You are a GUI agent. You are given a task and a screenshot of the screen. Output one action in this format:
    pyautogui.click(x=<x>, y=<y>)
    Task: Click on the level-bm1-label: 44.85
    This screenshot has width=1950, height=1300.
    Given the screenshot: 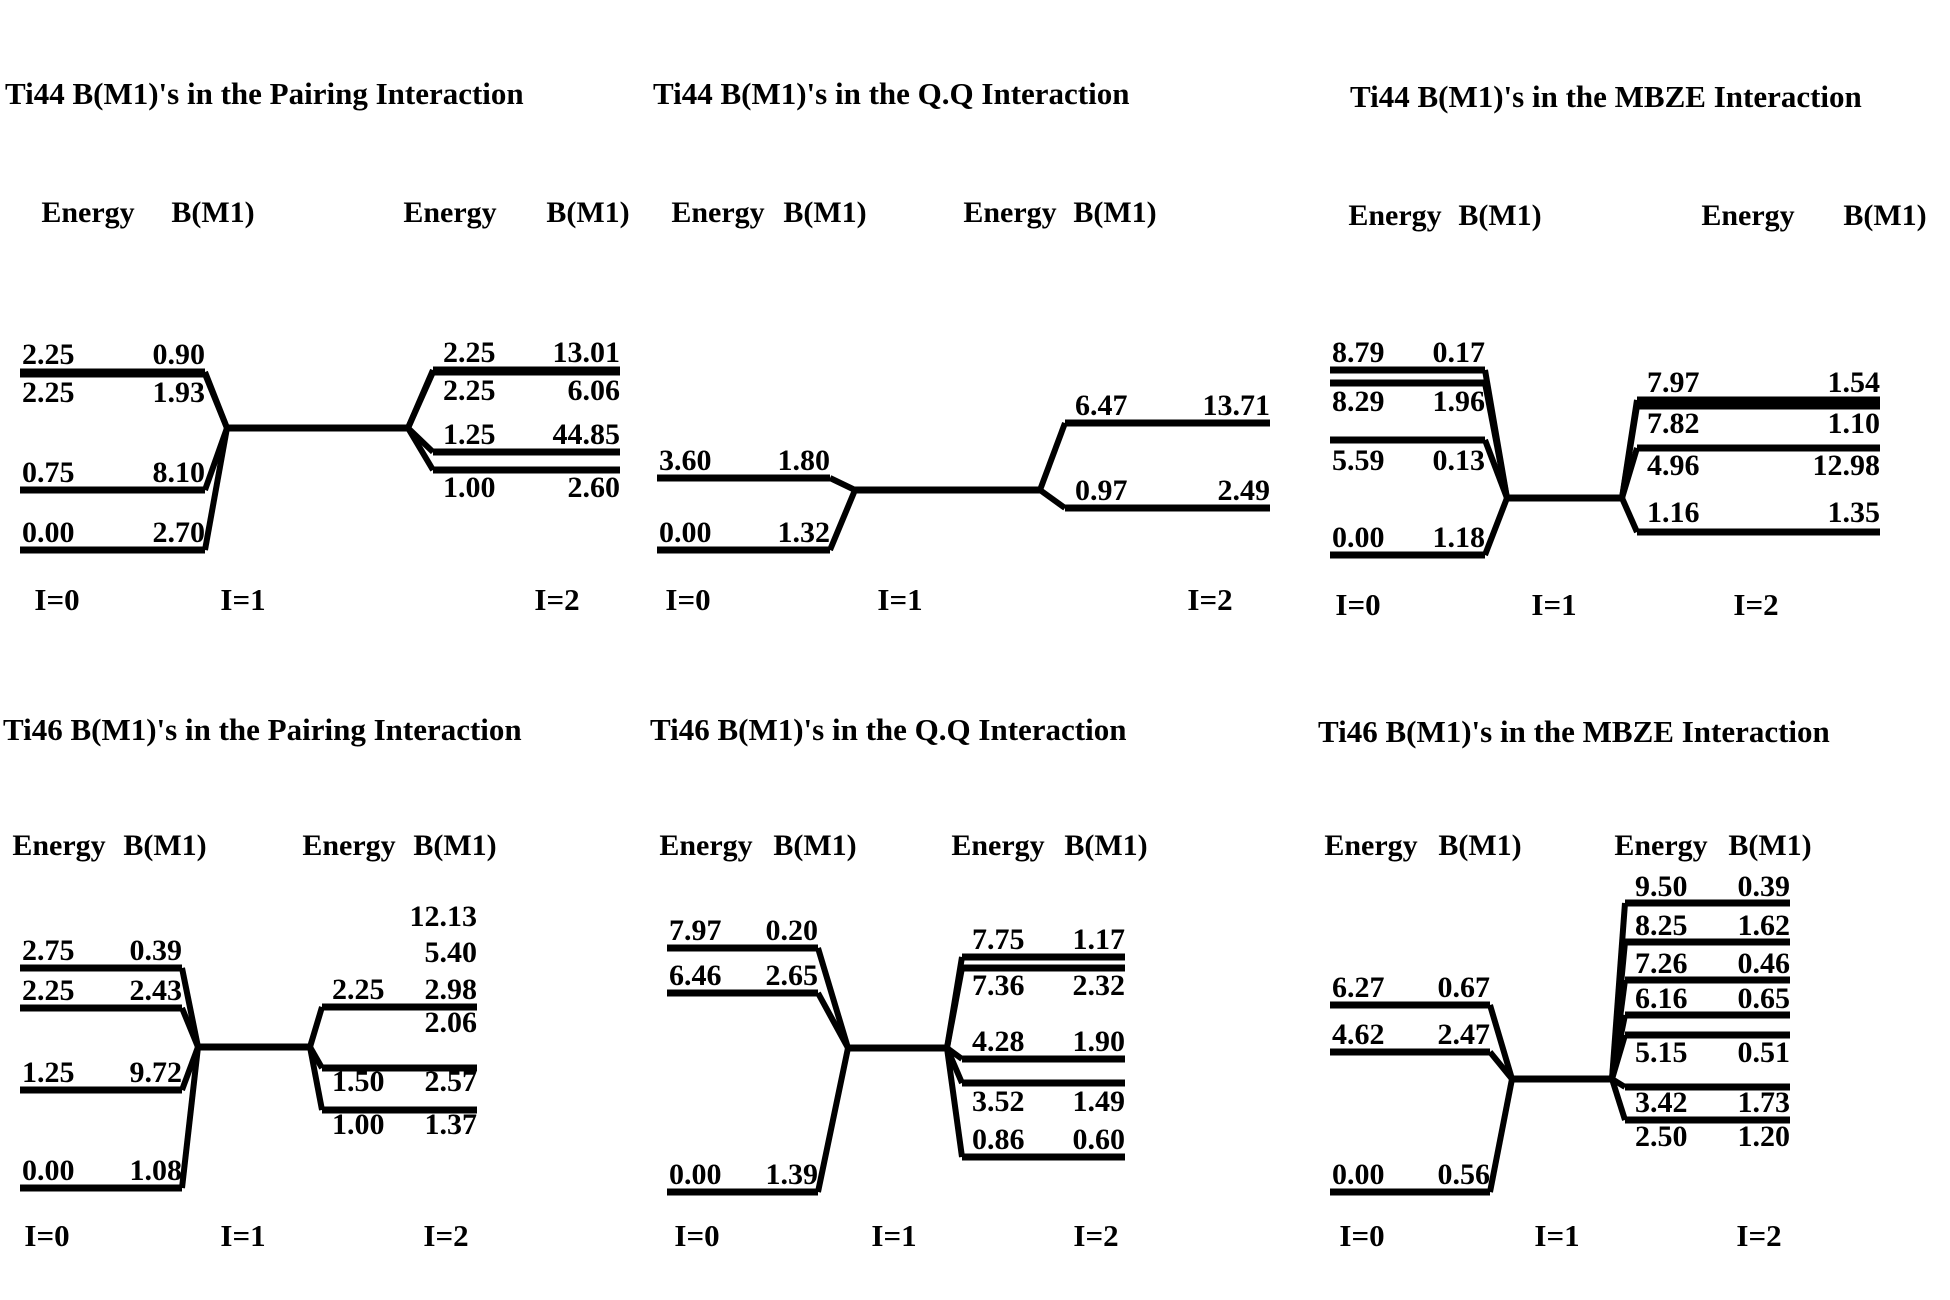 What is the action you would take?
    pyautogui.click(x=587, y=434)
    